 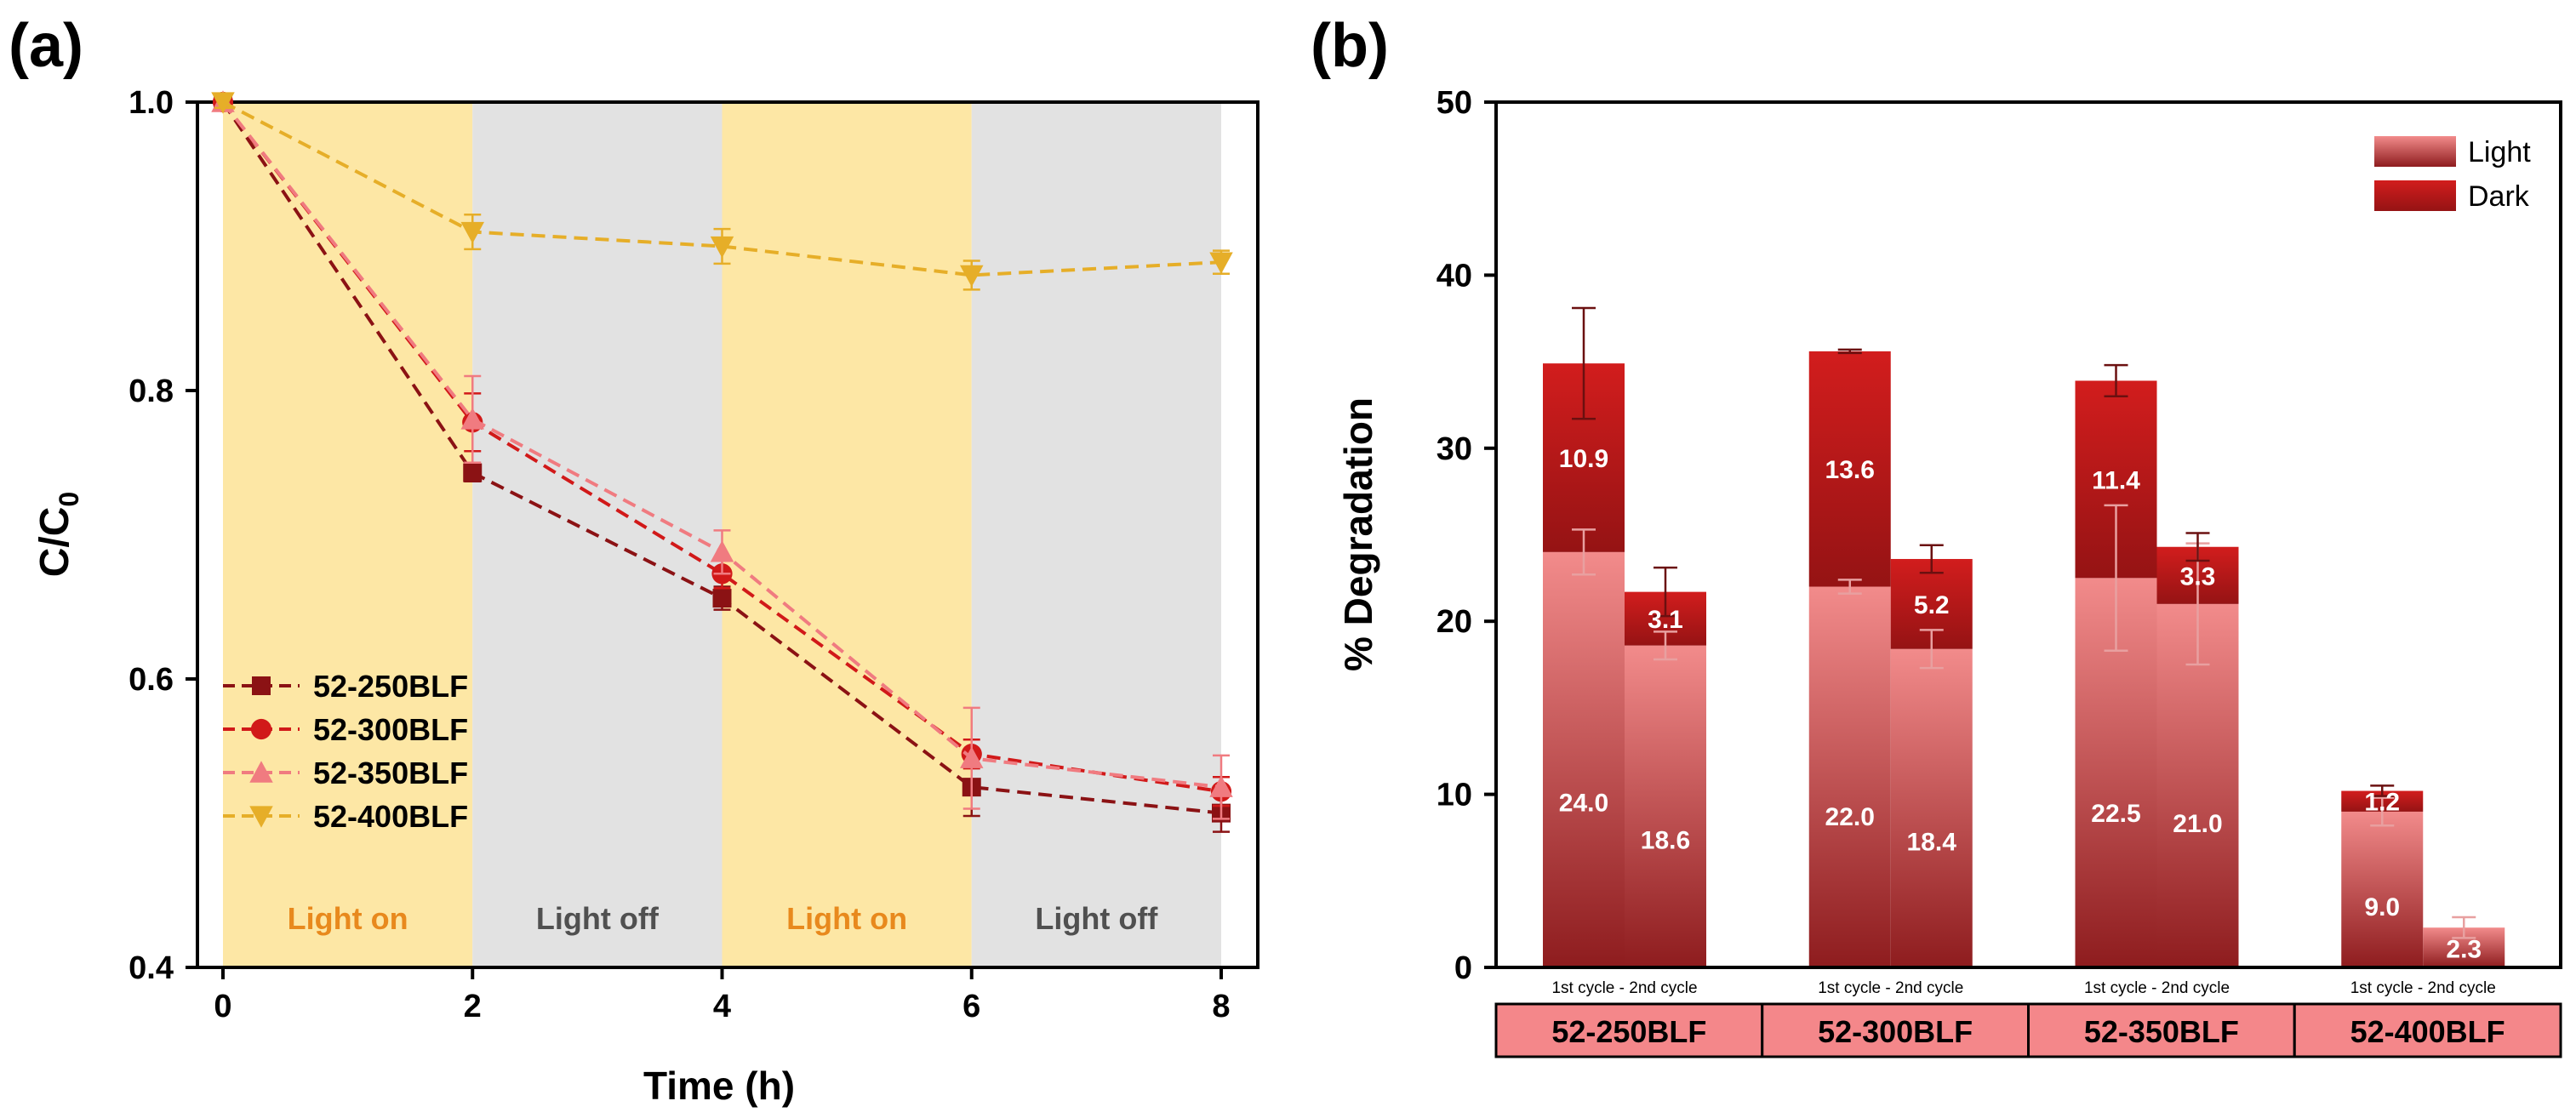 What do you see at coordinates (1358, 534) in the screenshot?
I see `y-axis-label-b: % Degradation` at bounding box center [1358, 534].